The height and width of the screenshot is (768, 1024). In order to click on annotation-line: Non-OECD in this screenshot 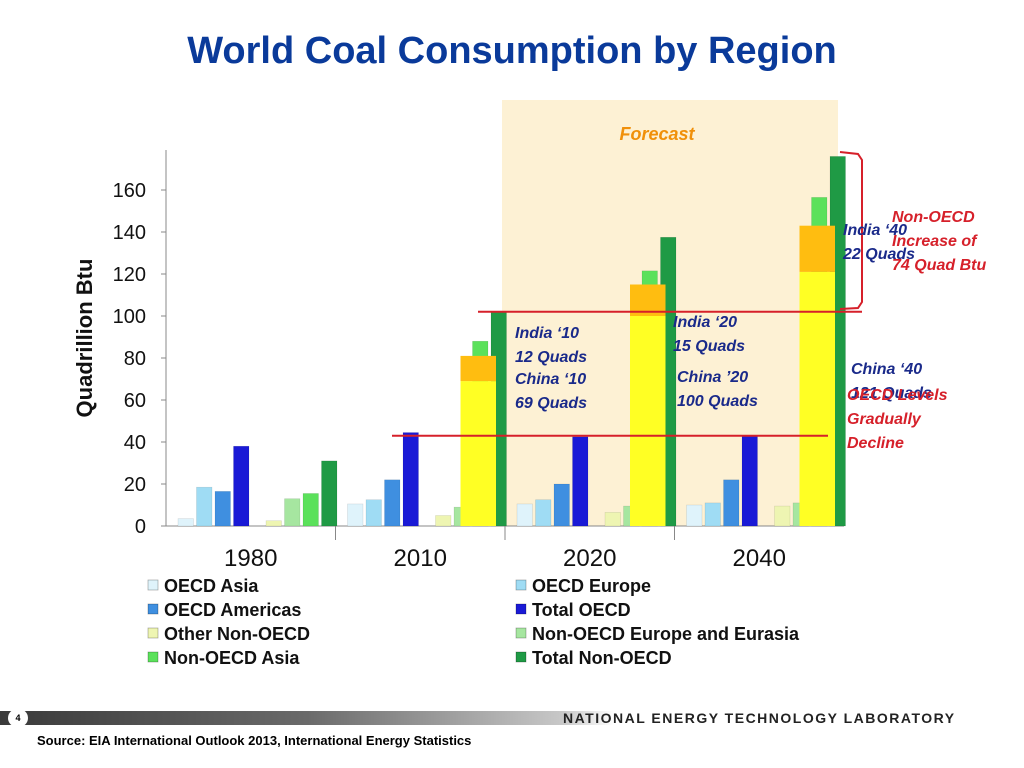, I will do `click(933, 217)`.